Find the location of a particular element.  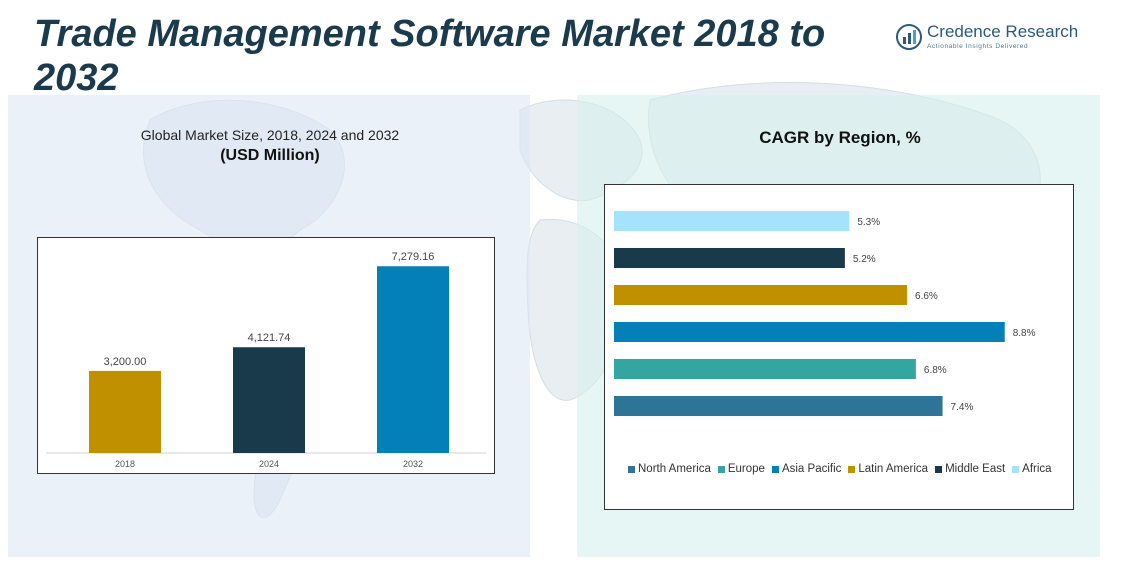

legend-item: North America is located at coordinates (669, 469).